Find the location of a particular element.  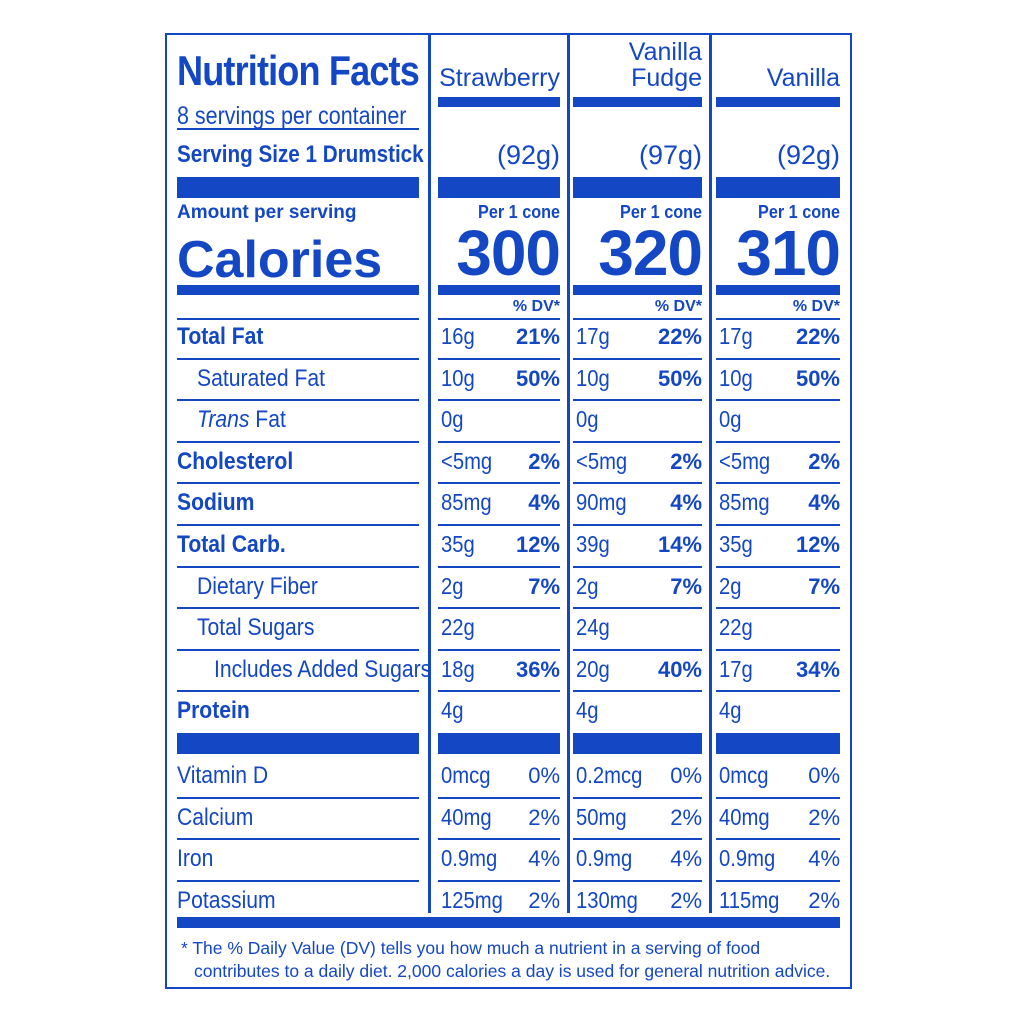

serving-size: Serving Size 1 Drumstick is located at coordinates (300, 154).